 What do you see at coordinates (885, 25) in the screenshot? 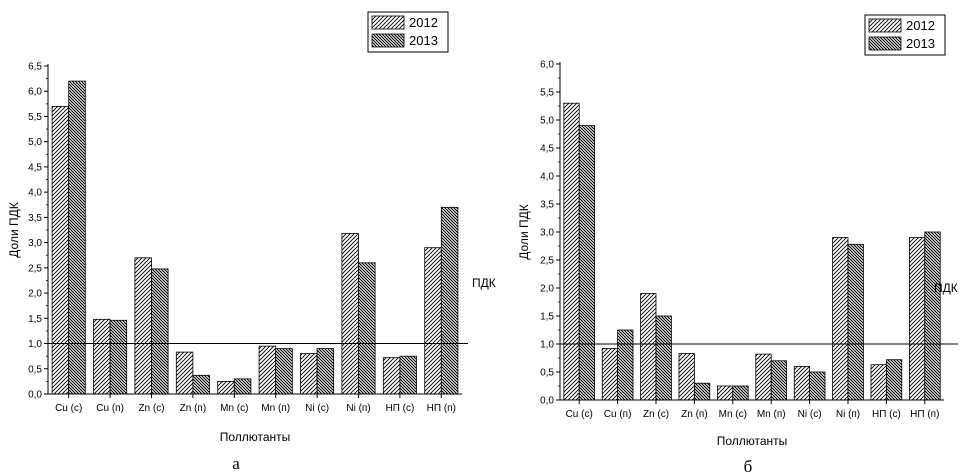
I see `legend-swatch-2012` at bounding box center [885, 25].